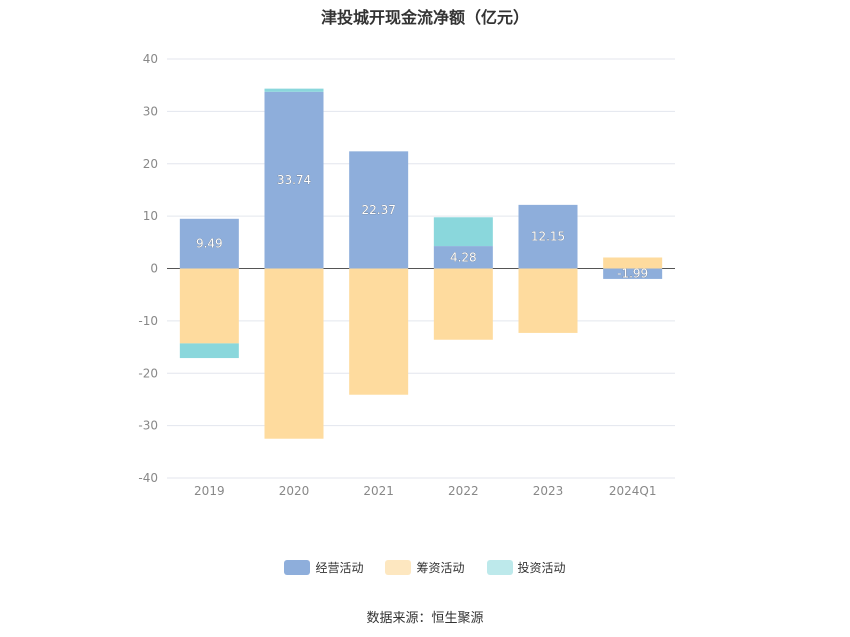 This screenshot has height=637, width=850. What do you see at coordinates (541, 568) in the screenshot?
I see `legend-label-investing: 投资活动` at bounding box center [541, 568].